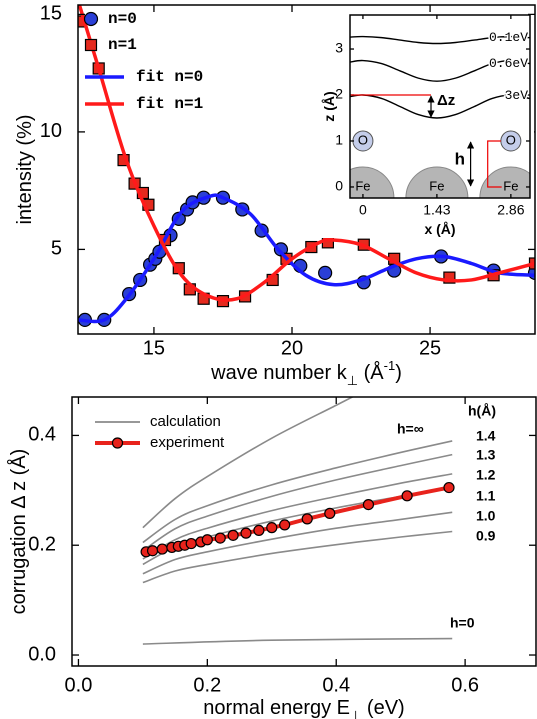 The width and height of the screenshot is (537, 719). What do you see at coordinates (486, 536) in the screenshot?
I see `curve-label: 0.9` at bounding box center [486, 536].